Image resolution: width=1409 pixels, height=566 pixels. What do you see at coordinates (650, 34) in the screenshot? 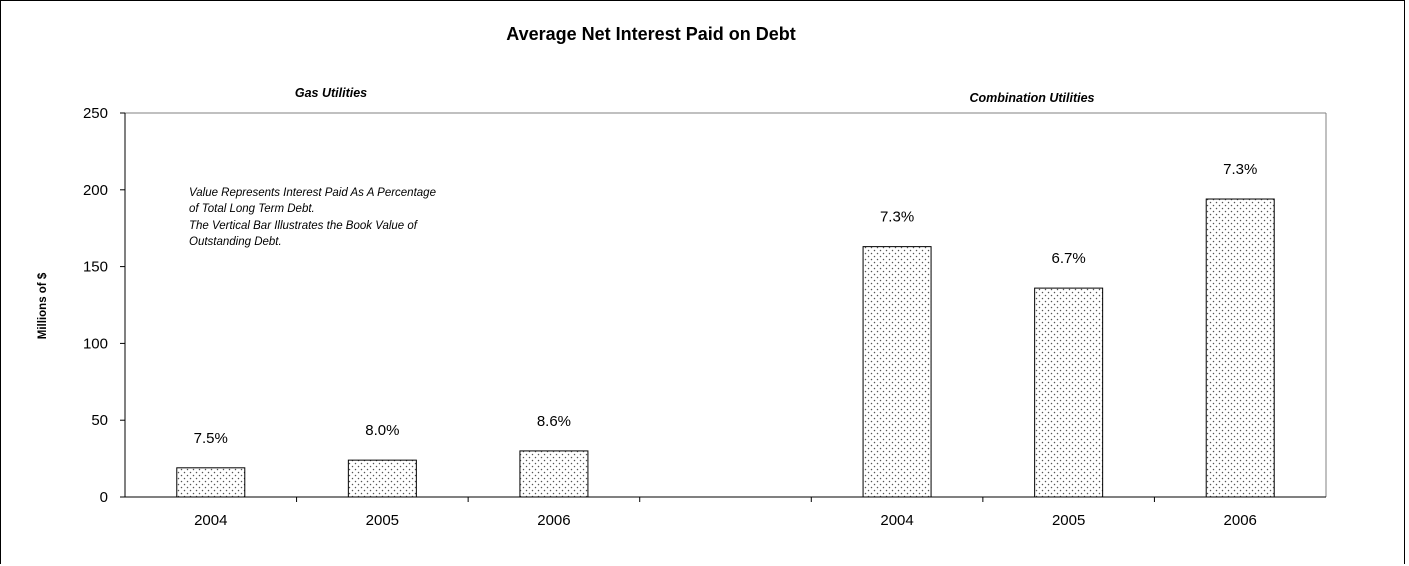
I see `chart-title: Average Net Interest Paid on Debt` at bounding box center [650, 34].